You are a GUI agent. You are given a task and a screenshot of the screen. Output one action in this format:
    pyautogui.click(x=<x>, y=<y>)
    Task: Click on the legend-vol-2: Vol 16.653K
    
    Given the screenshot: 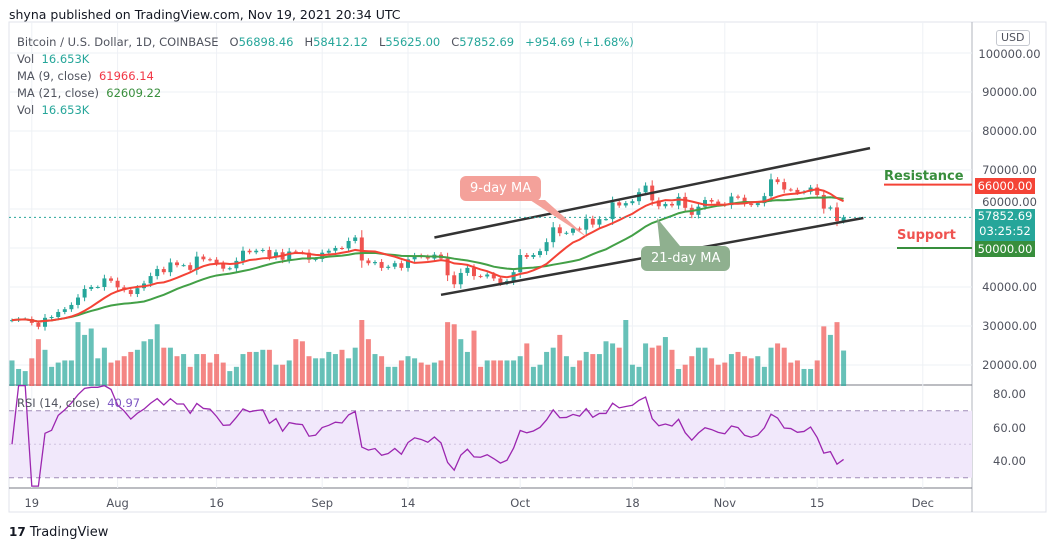 What is the action you would take?
    pyautogui.click(x=53, y=110)
    